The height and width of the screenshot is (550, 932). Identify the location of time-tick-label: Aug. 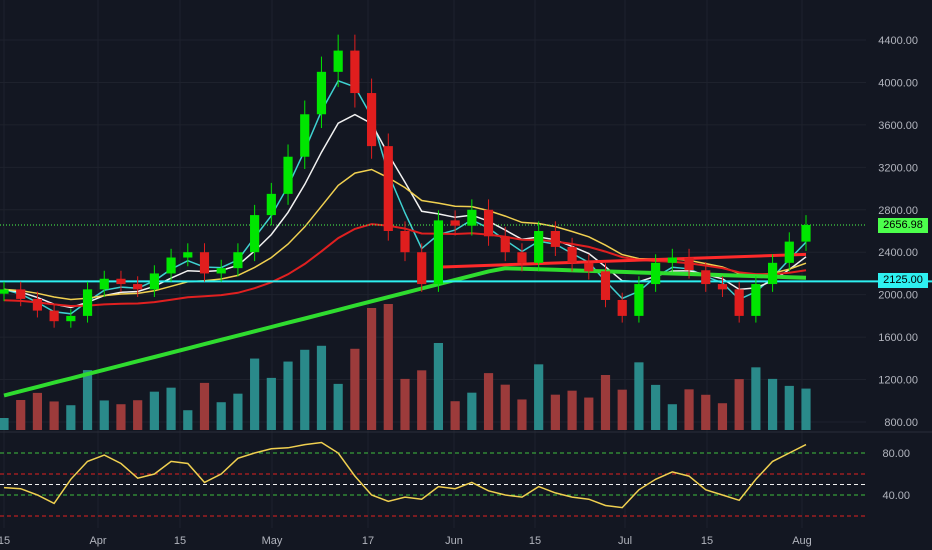
(802, 541).